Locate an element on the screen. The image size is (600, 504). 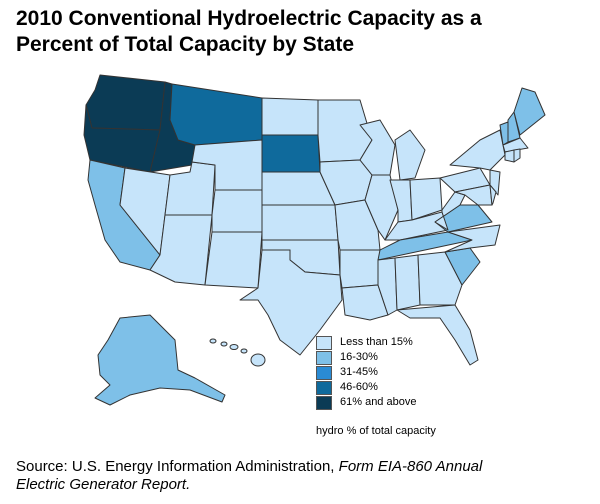
state-TX is located at coordinates (291, 302).